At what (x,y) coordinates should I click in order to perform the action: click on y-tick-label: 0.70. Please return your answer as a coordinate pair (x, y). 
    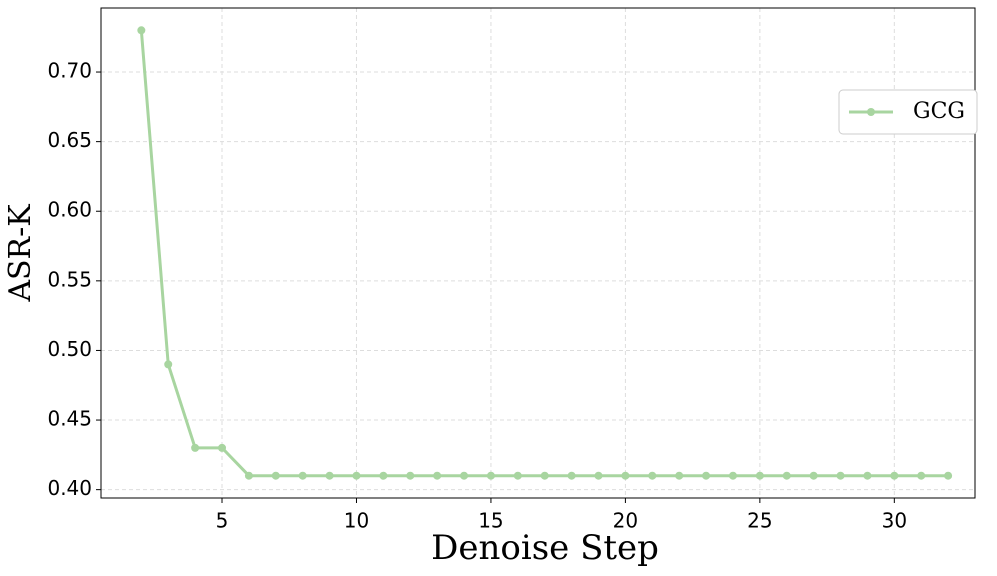
    Looking at the image, I should click on (69, 71).